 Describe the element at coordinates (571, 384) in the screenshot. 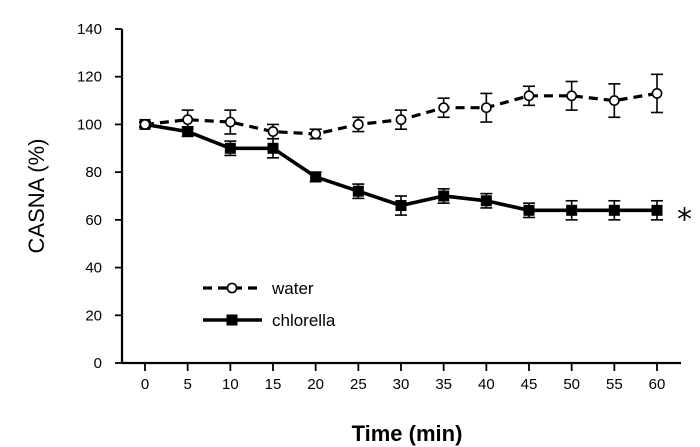

I see `x-tick-label: 50` at that location.